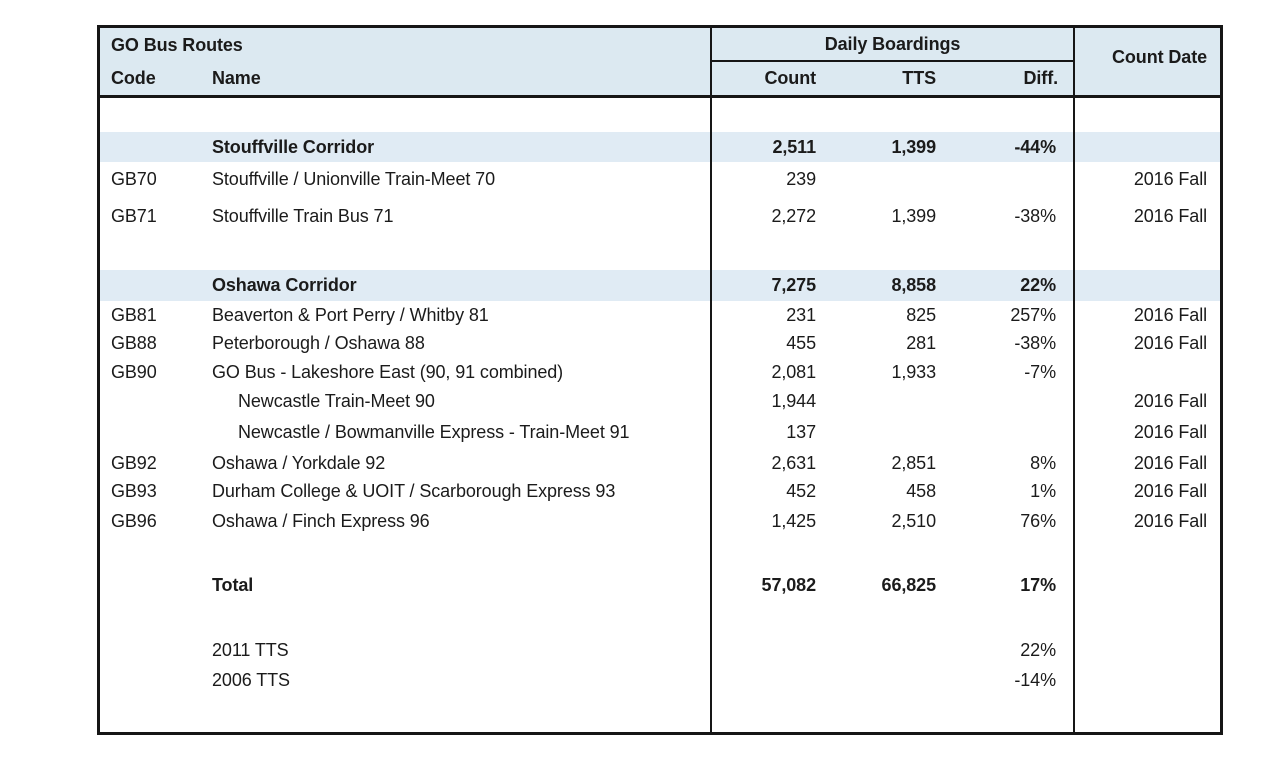 The height and width of the screenshot is (772, 1280). I want to click on cell-tts: 2,851, so click(913, 462).